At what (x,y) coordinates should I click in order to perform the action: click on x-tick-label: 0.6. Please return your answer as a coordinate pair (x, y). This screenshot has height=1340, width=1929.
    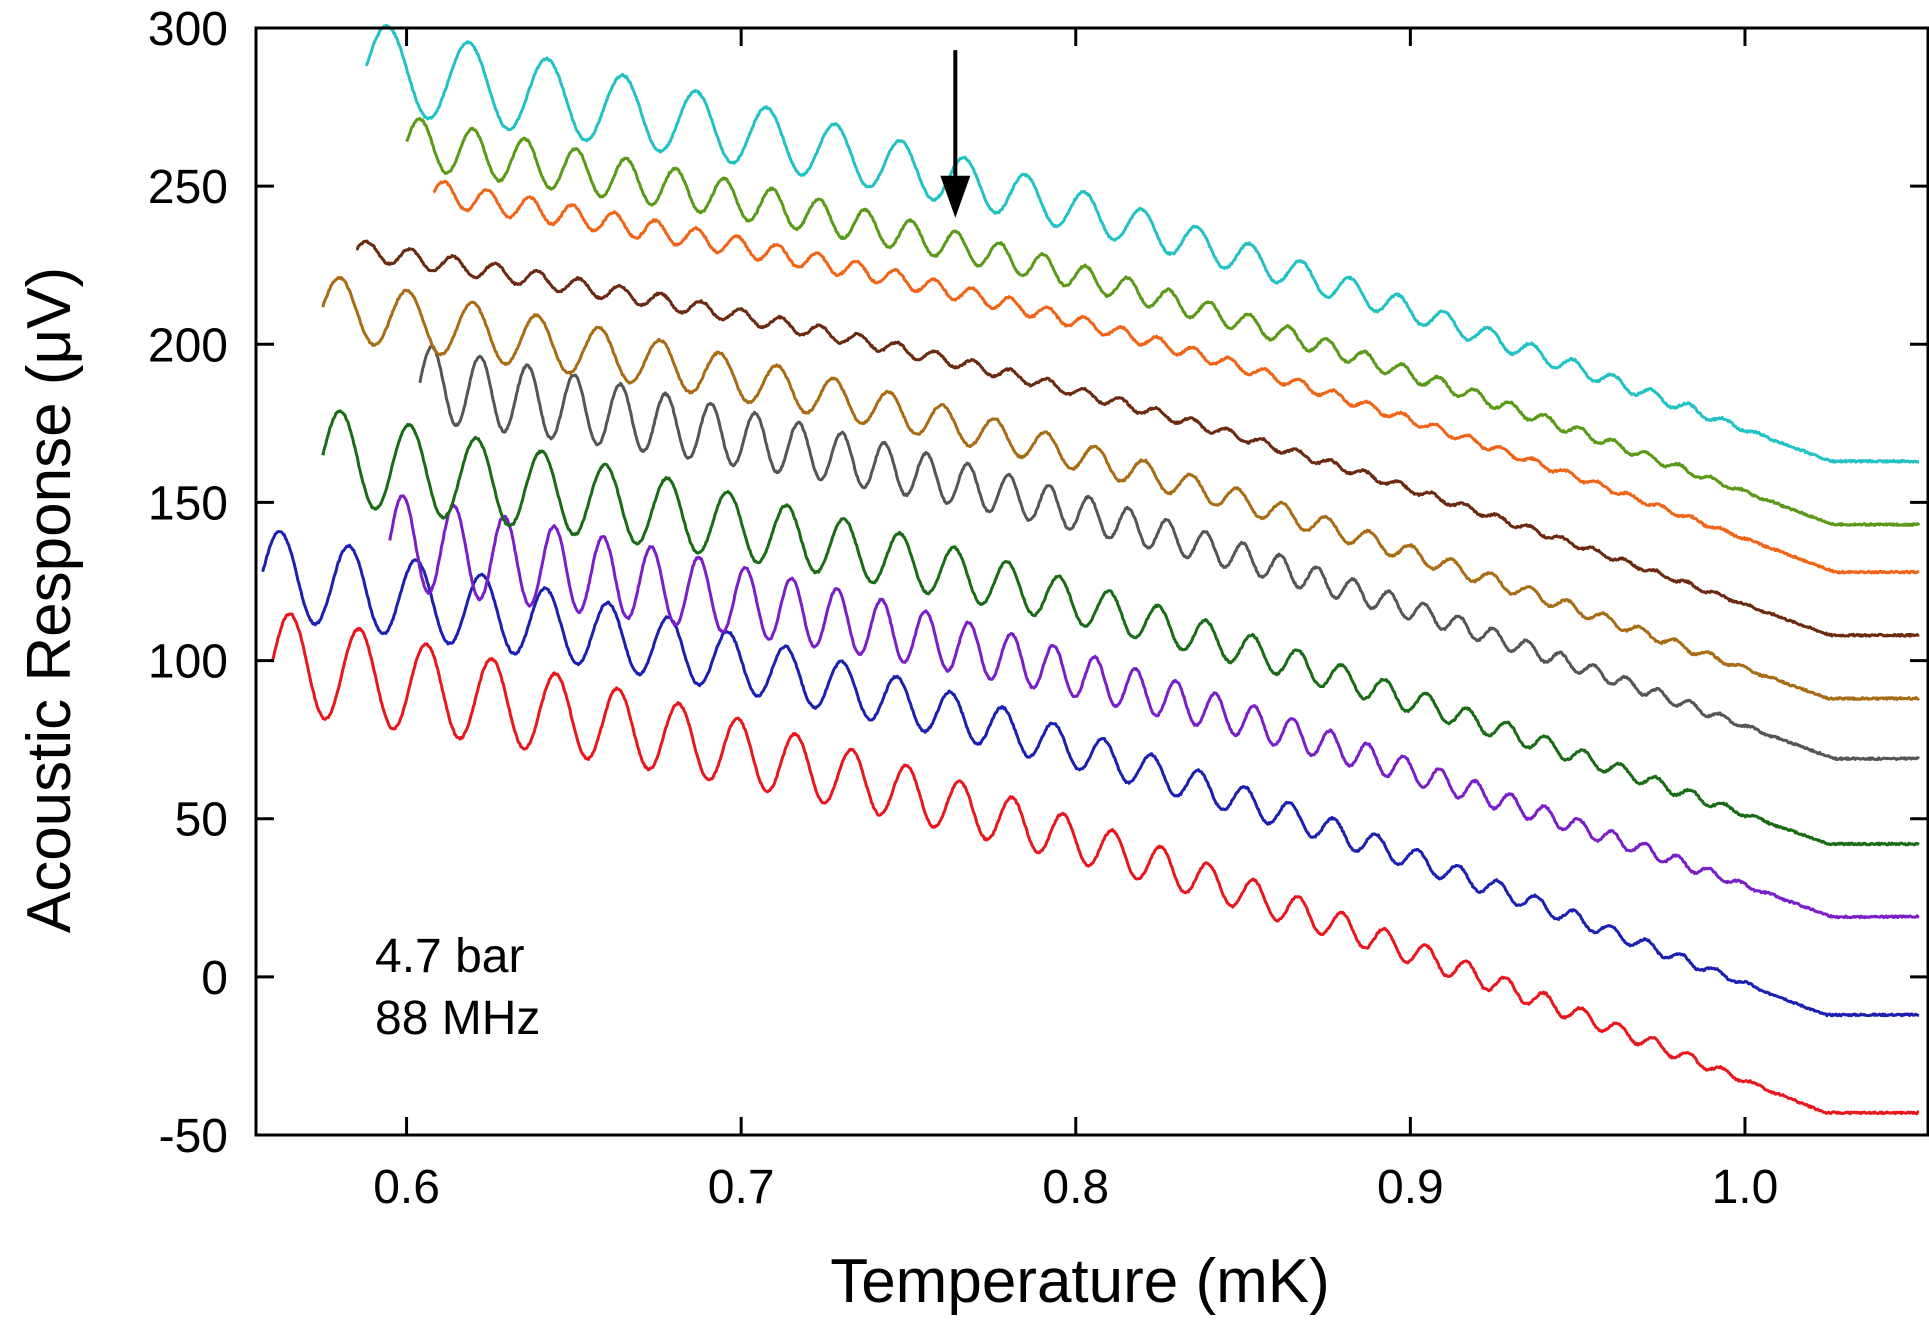
    Looking at the image, I should click on (406, 1187).